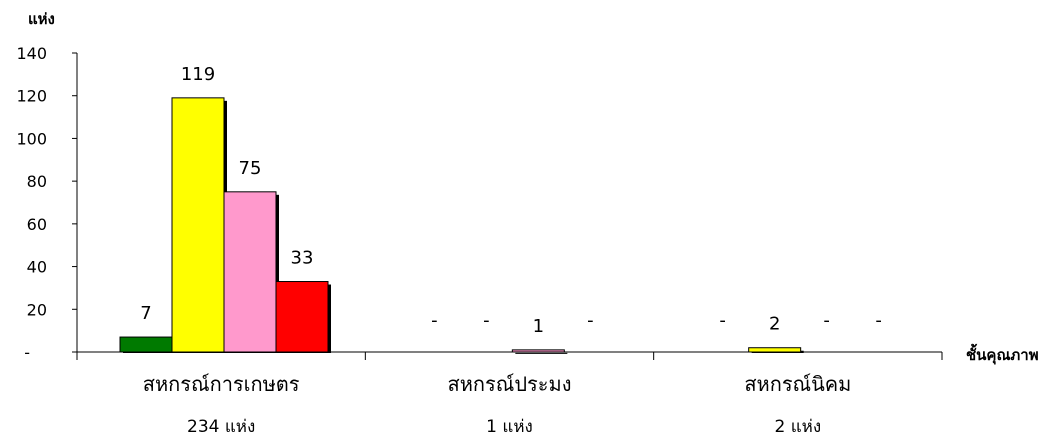 Image resolution: width=1063 pixels, height=441 pixels. What do you see at coordinates (27, 352) in the screenshot?
I see `y-tick-label: -` at bounding box center [27, 352].